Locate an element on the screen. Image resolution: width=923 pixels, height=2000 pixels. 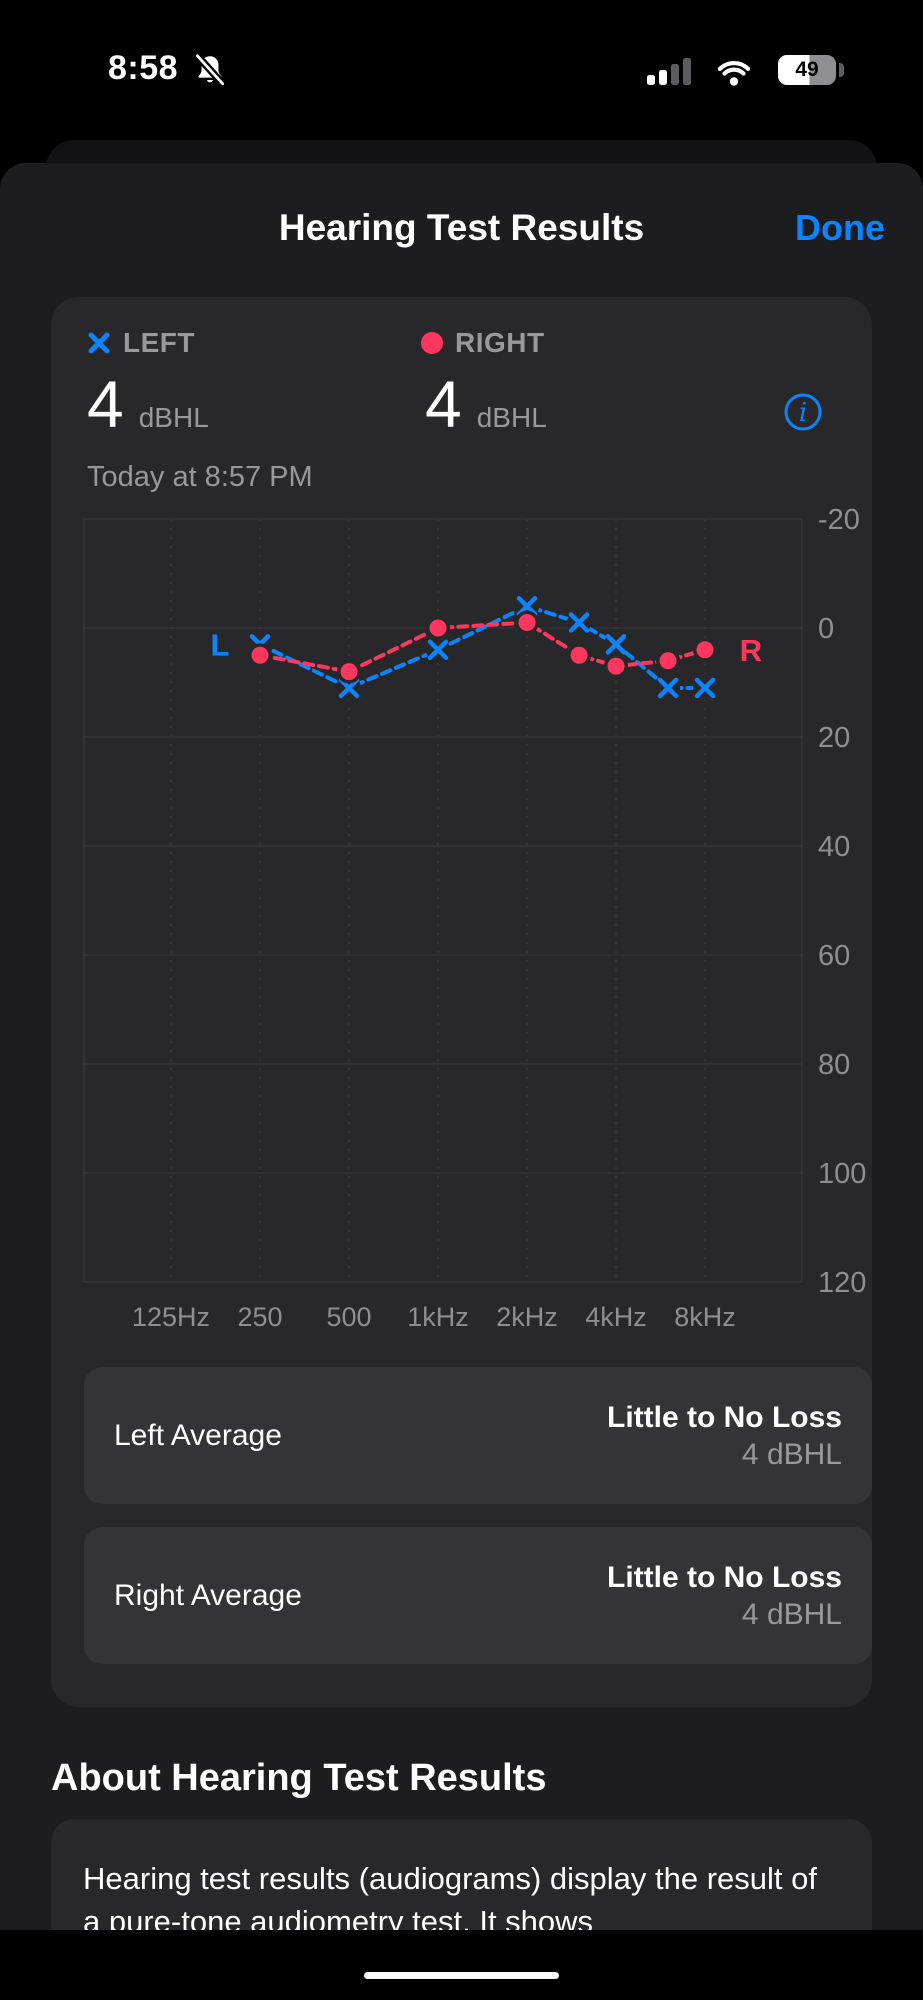
svg-text: -20 is located at coordinates (839, 520).